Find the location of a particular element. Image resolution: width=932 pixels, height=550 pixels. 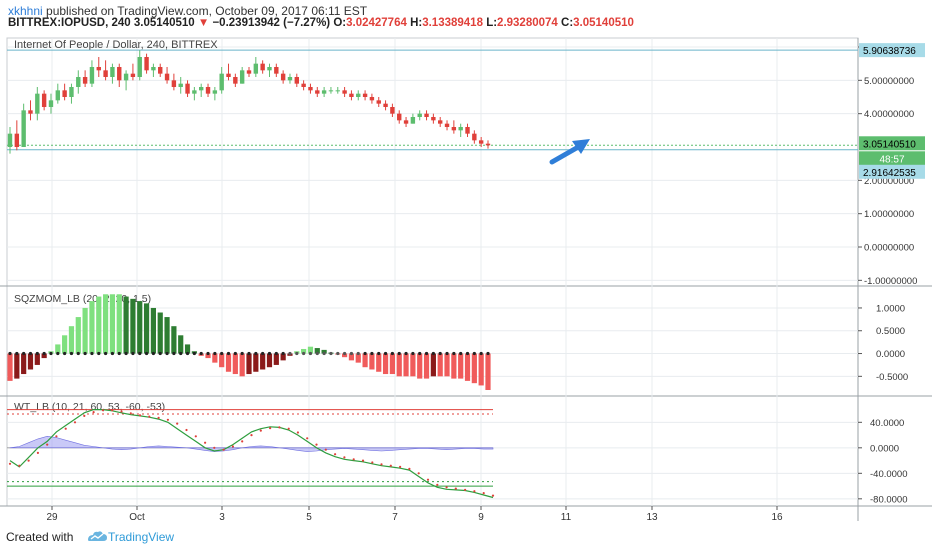

x-tick-label: 16 is located at coordinates (777, 516).